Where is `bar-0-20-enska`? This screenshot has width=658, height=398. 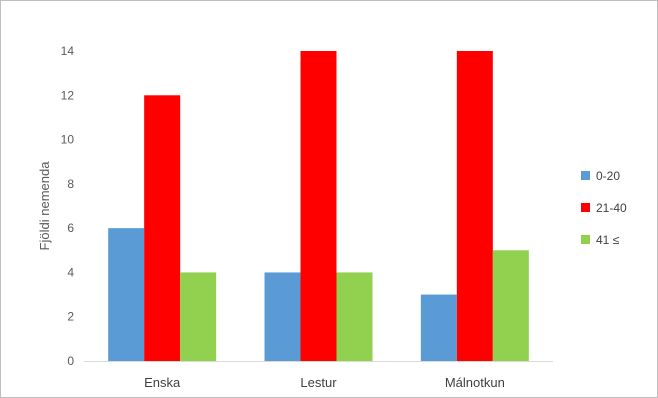
bar-0-20-enska is located at coordinates (126, 294).